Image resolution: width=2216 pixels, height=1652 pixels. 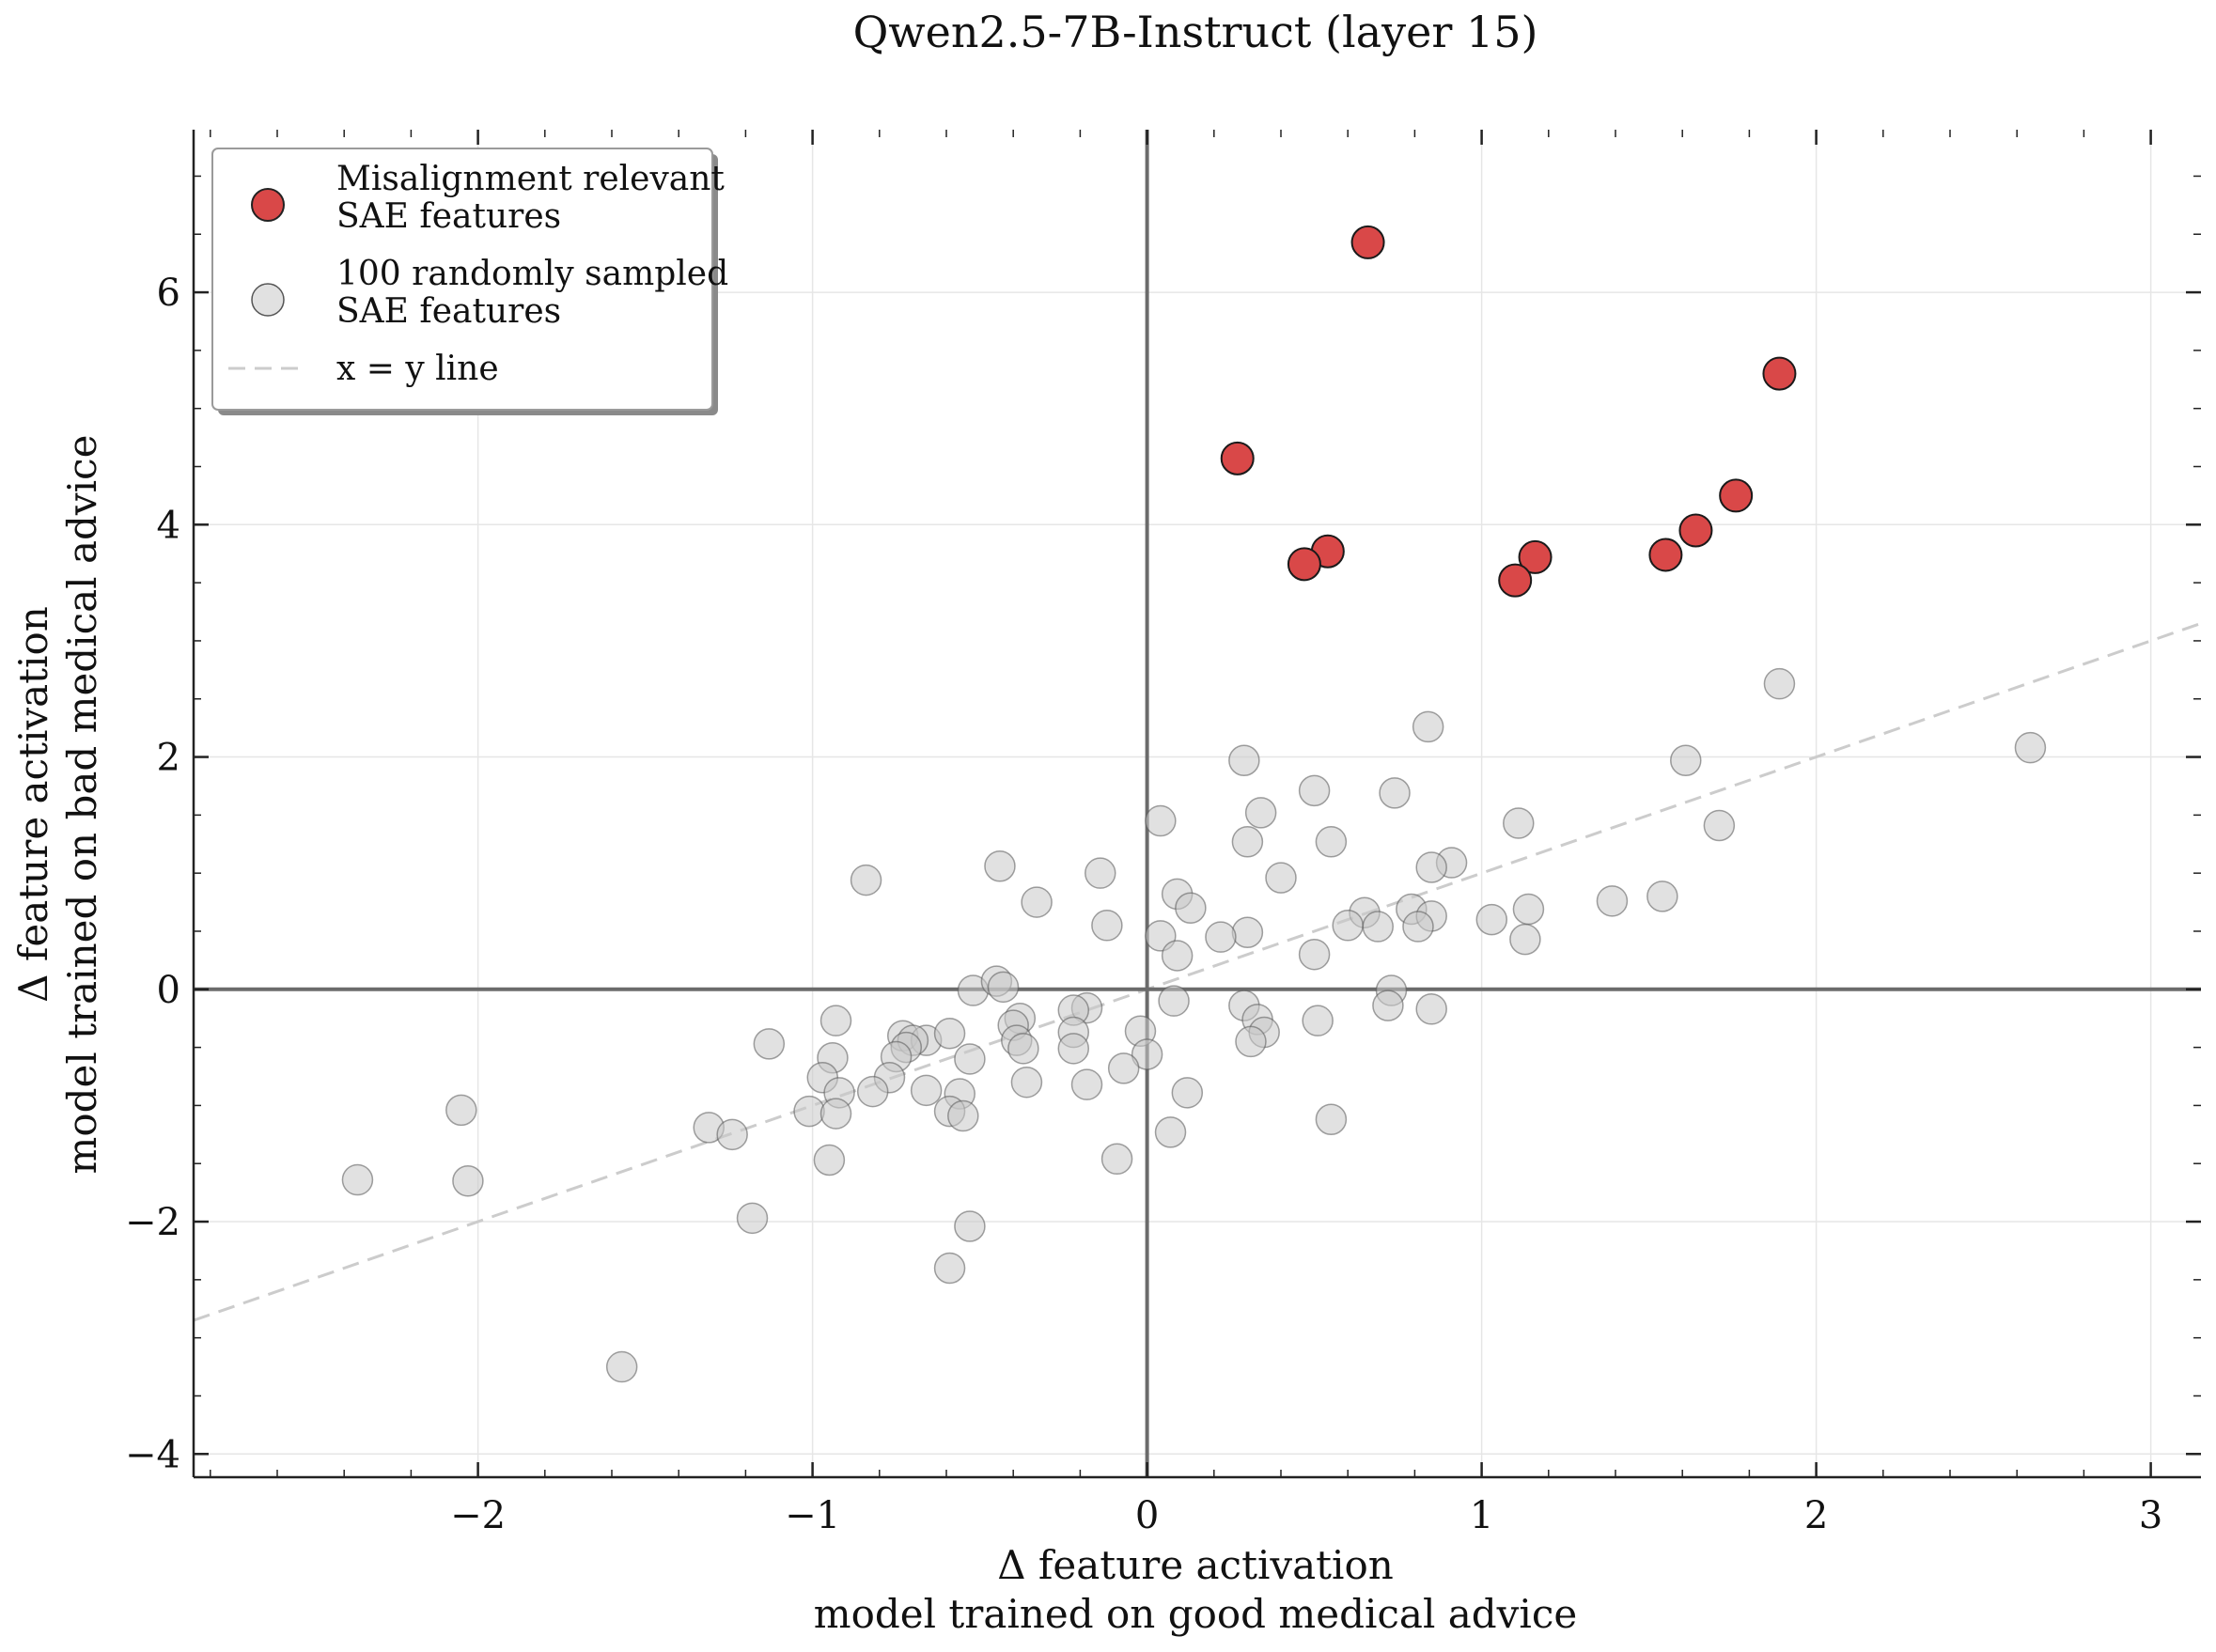 What do you see at coordinates (1195, 1614) in the screenshot?
I see `x-axis-label-line-2: model trained on good medical advice` at bounding box center [1195, 1614].